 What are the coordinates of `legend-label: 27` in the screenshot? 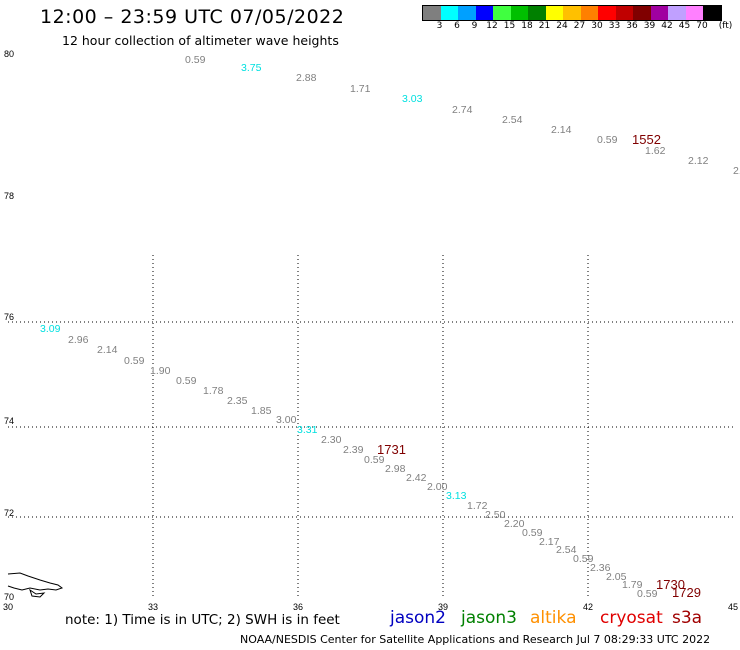 It's located at (579, 26).